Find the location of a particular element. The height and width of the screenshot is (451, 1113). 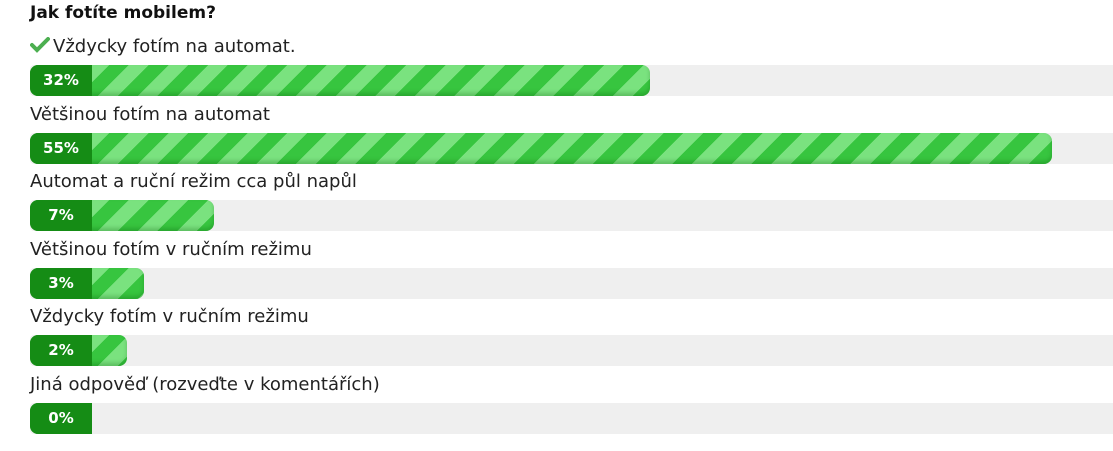

option-text: Automat a ruční režim cca půl napůl is located at coordinates (193, 182).